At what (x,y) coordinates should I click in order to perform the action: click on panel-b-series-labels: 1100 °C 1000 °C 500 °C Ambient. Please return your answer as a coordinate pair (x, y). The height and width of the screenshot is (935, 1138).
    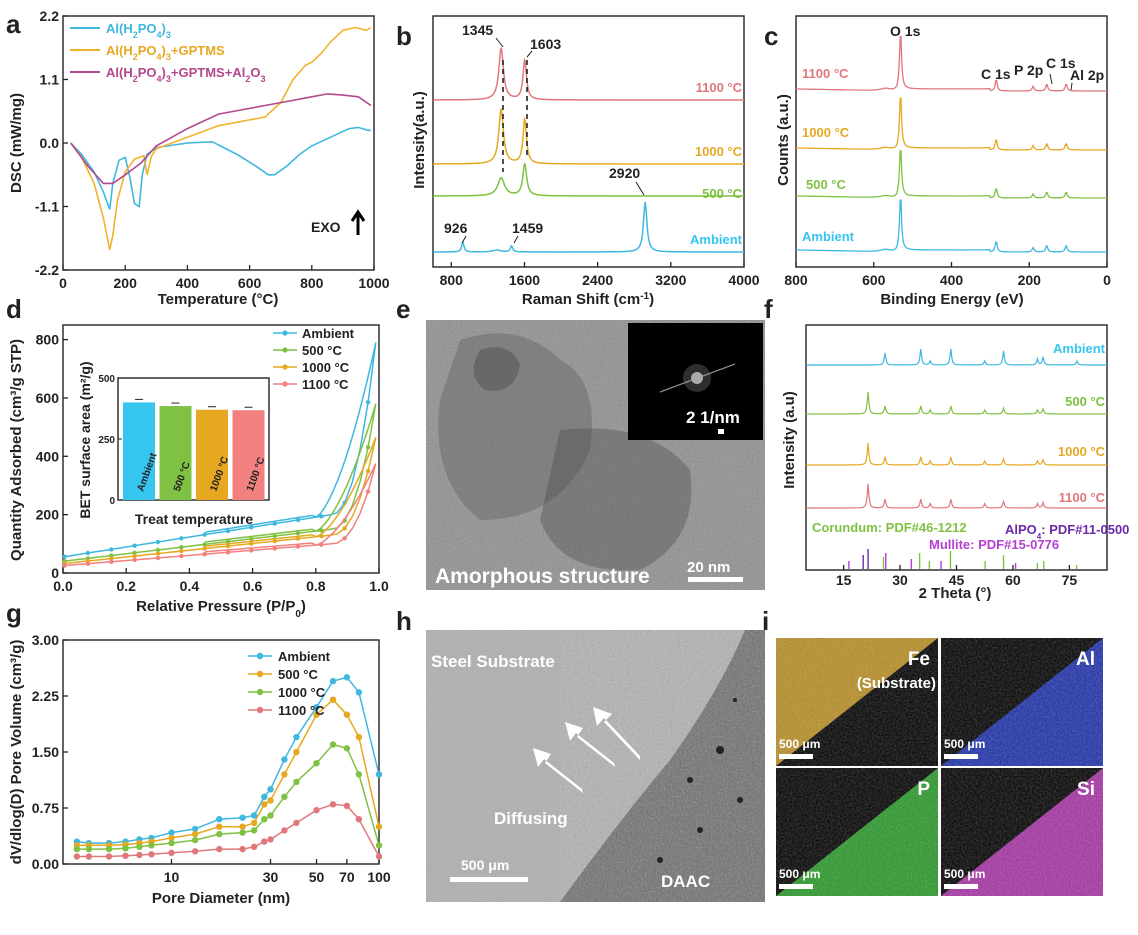
    Looking at the image, I should click on (716, 163).